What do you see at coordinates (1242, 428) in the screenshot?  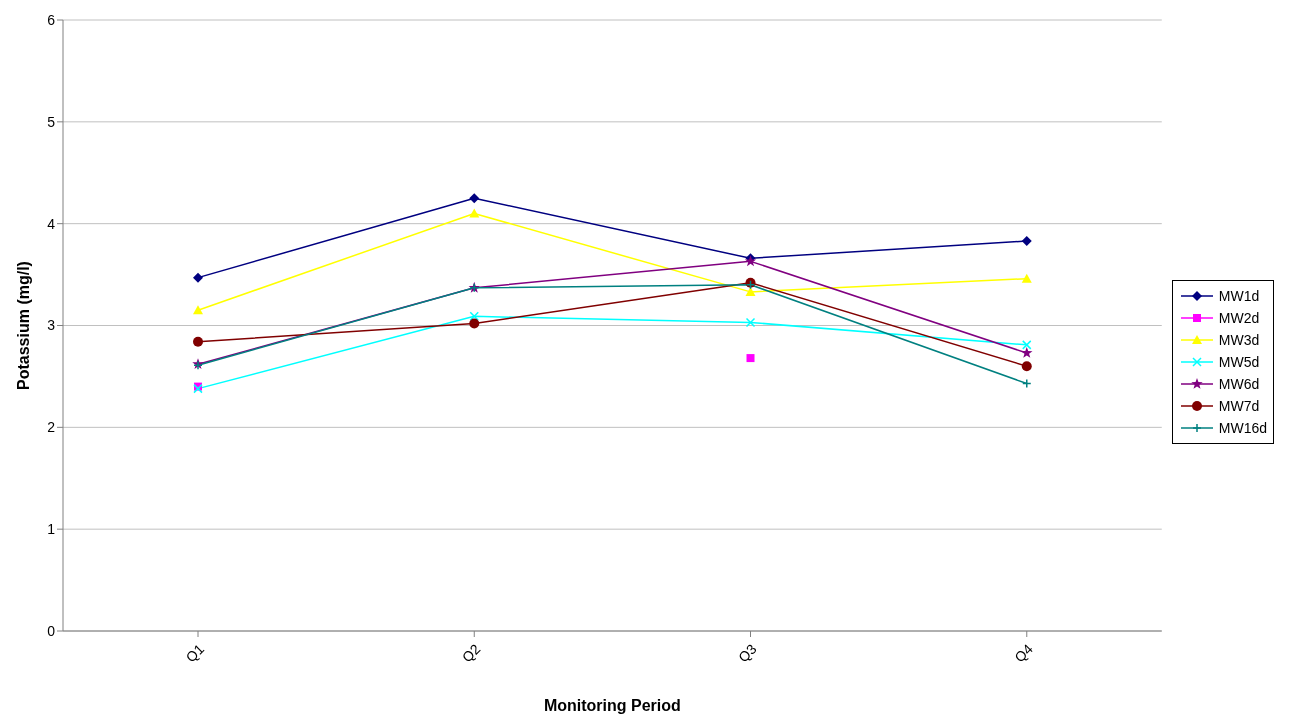 I see `legend-label: MW16d` at bounding box center [1242, 428].